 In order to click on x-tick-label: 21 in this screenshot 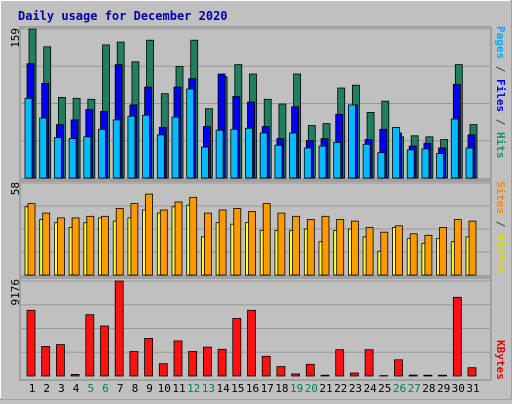, I will do `click(325, 388)`.